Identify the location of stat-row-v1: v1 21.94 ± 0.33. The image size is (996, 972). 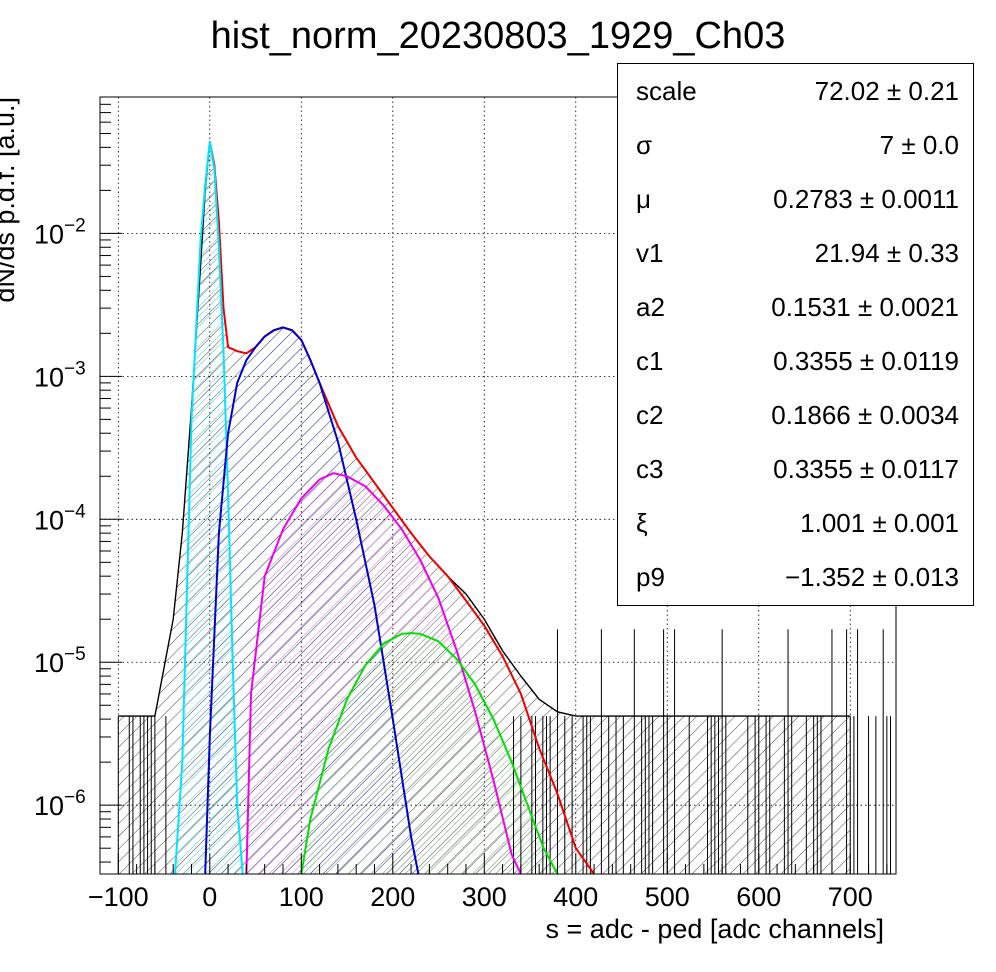
(795, 253).